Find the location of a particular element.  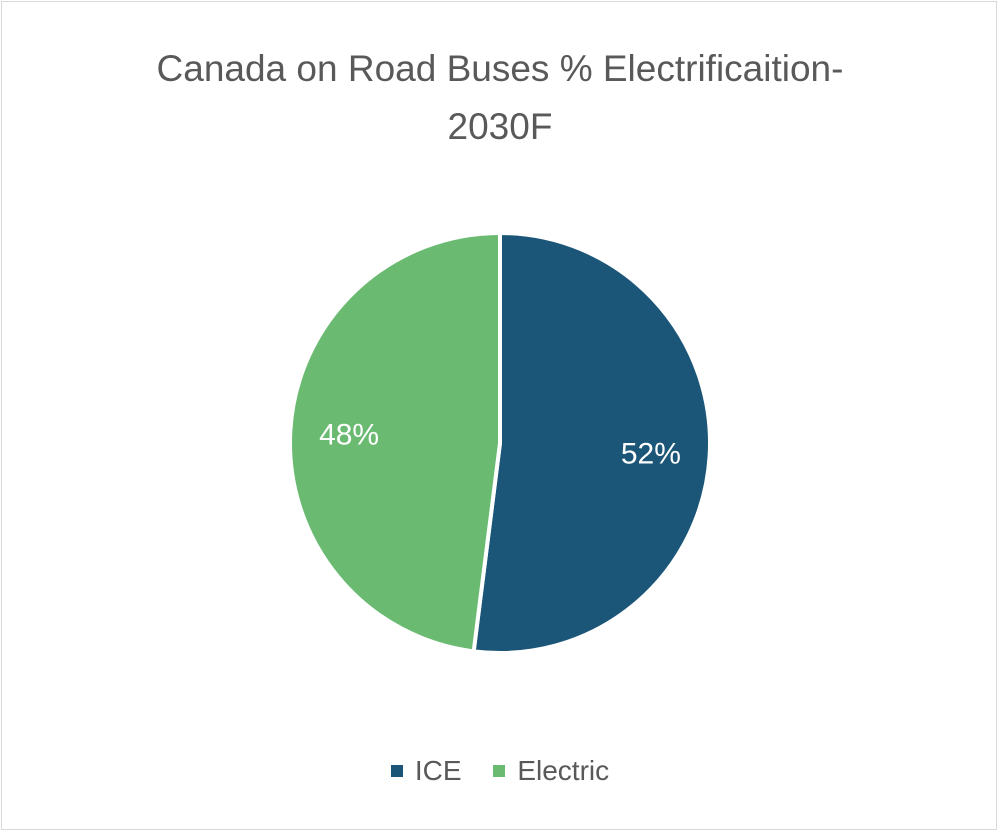

legend-item-electric: Electric is located at coordinates (551, 771).